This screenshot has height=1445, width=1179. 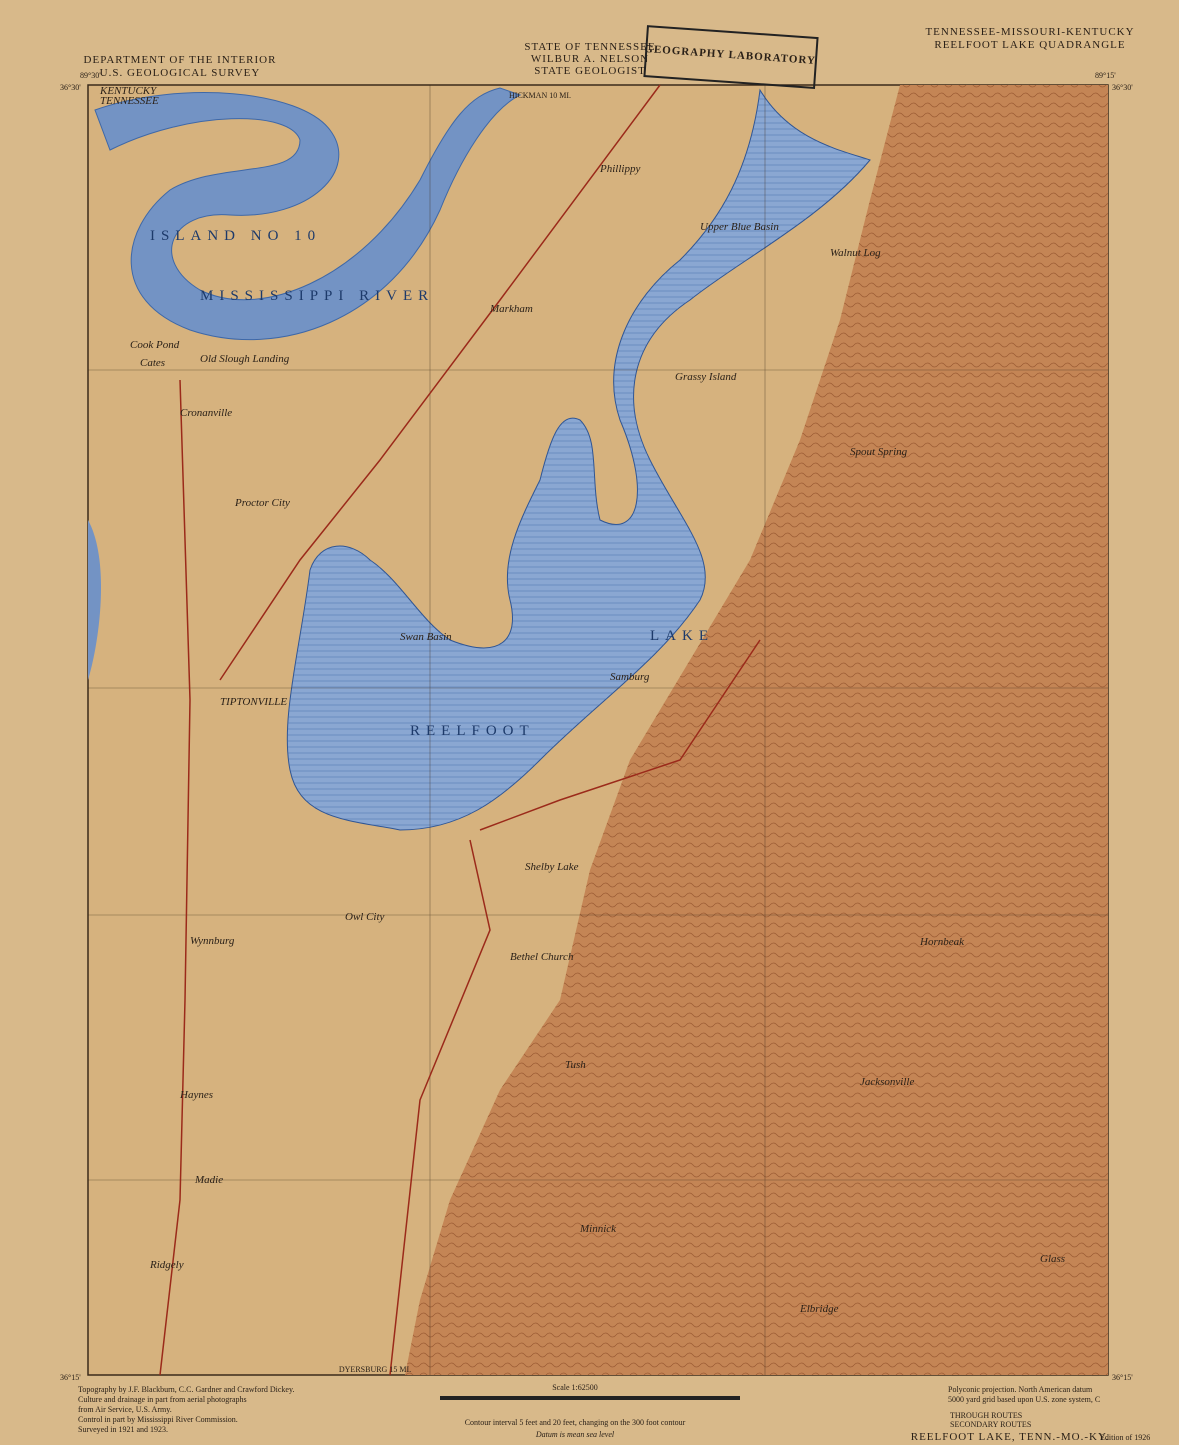 I want to click on place-label: Glass, so click(x=1052, y=1259).